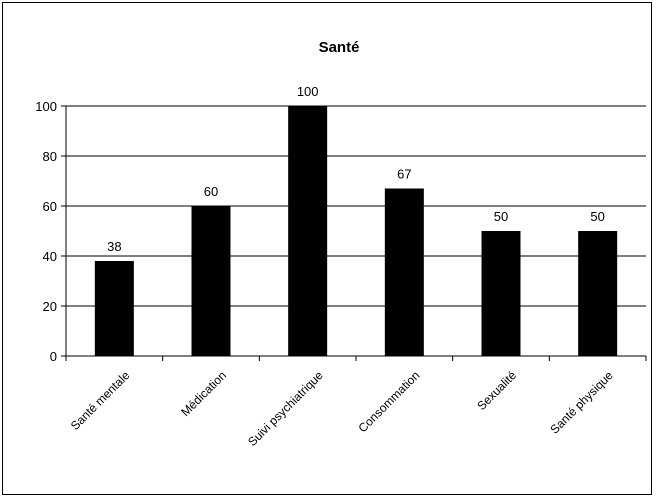 This screenshot has width=657, height=499. I want to click on x-tick-label: Sexualité, so click(496, 390).